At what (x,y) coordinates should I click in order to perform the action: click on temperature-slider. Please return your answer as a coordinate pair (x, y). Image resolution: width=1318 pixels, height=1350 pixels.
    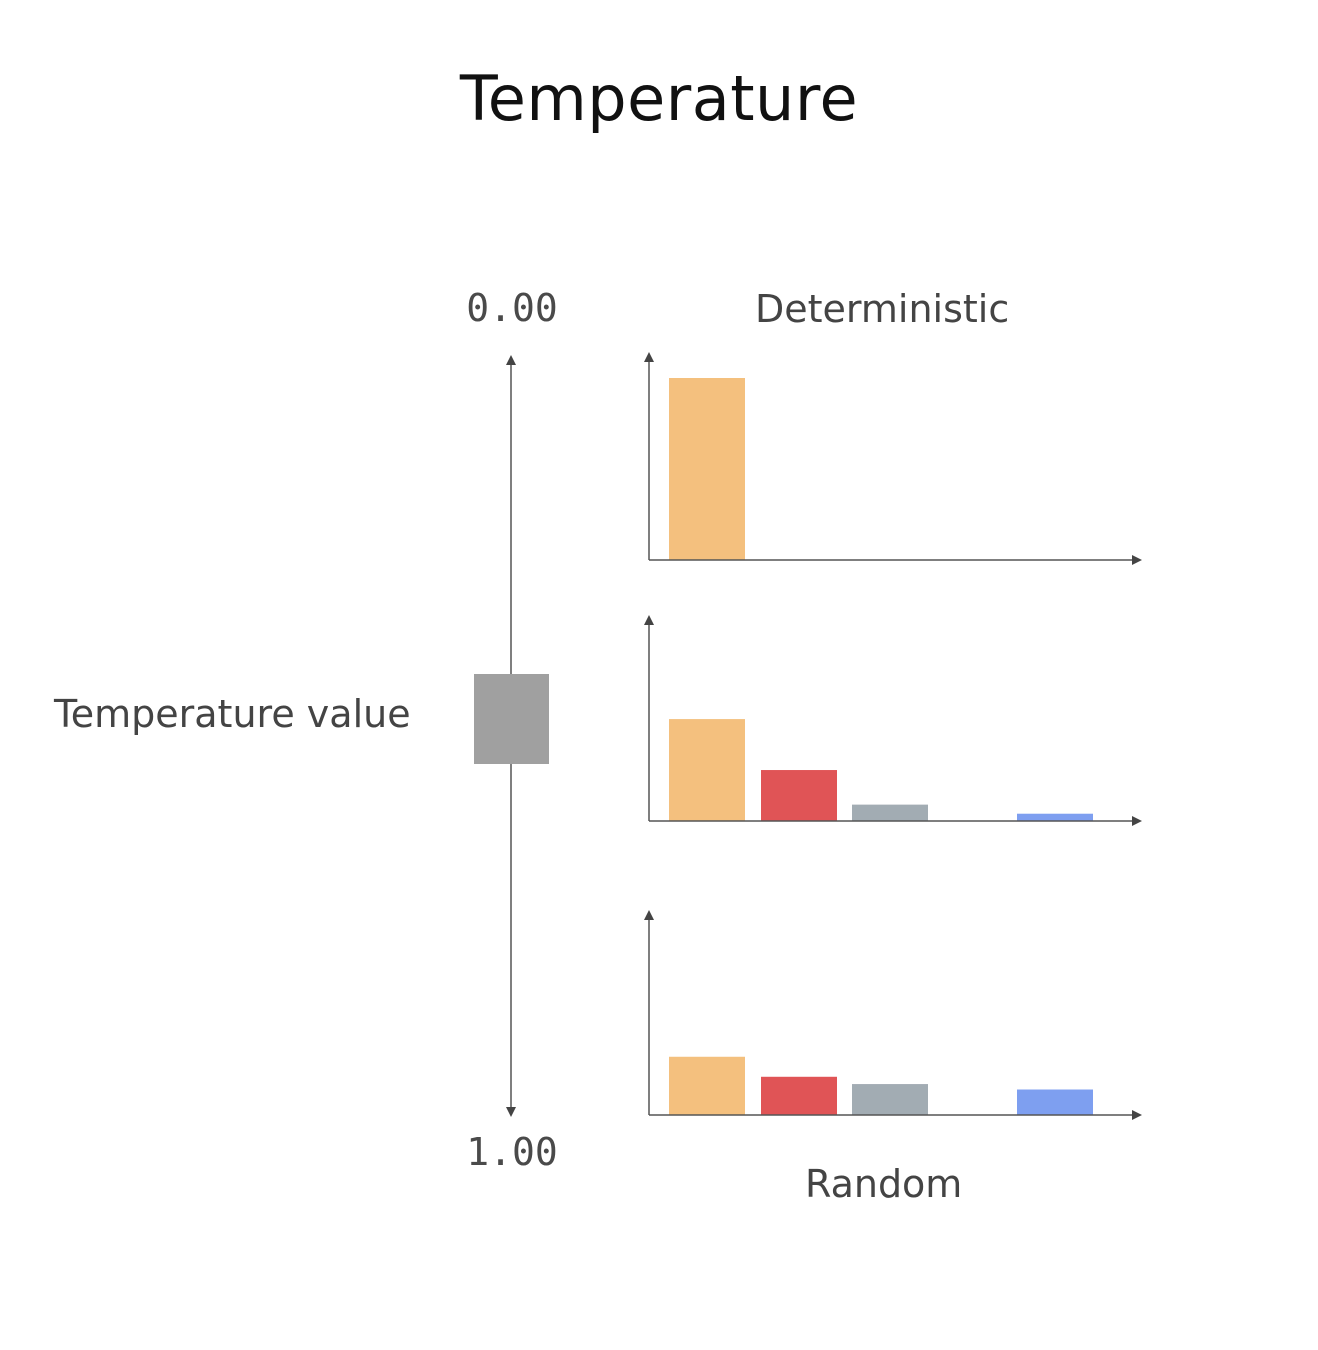
    Looking at the image, I should click on (511, 736).